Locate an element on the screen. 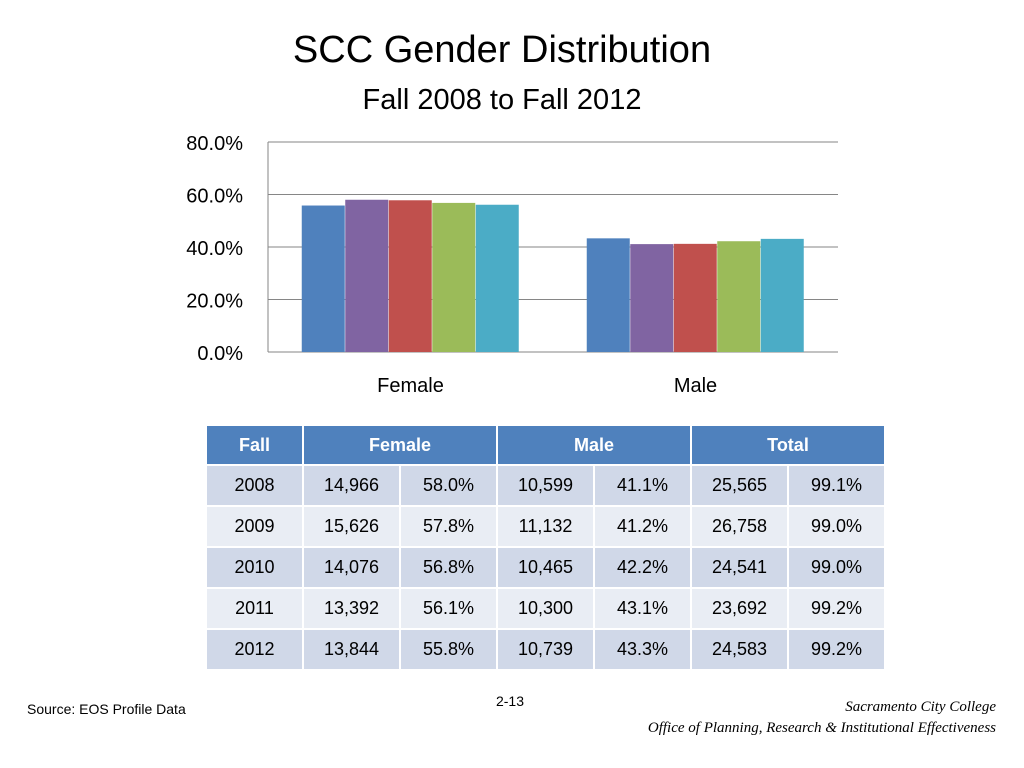  cell-male-count: 11,132 is located at coordinates (545, 526).